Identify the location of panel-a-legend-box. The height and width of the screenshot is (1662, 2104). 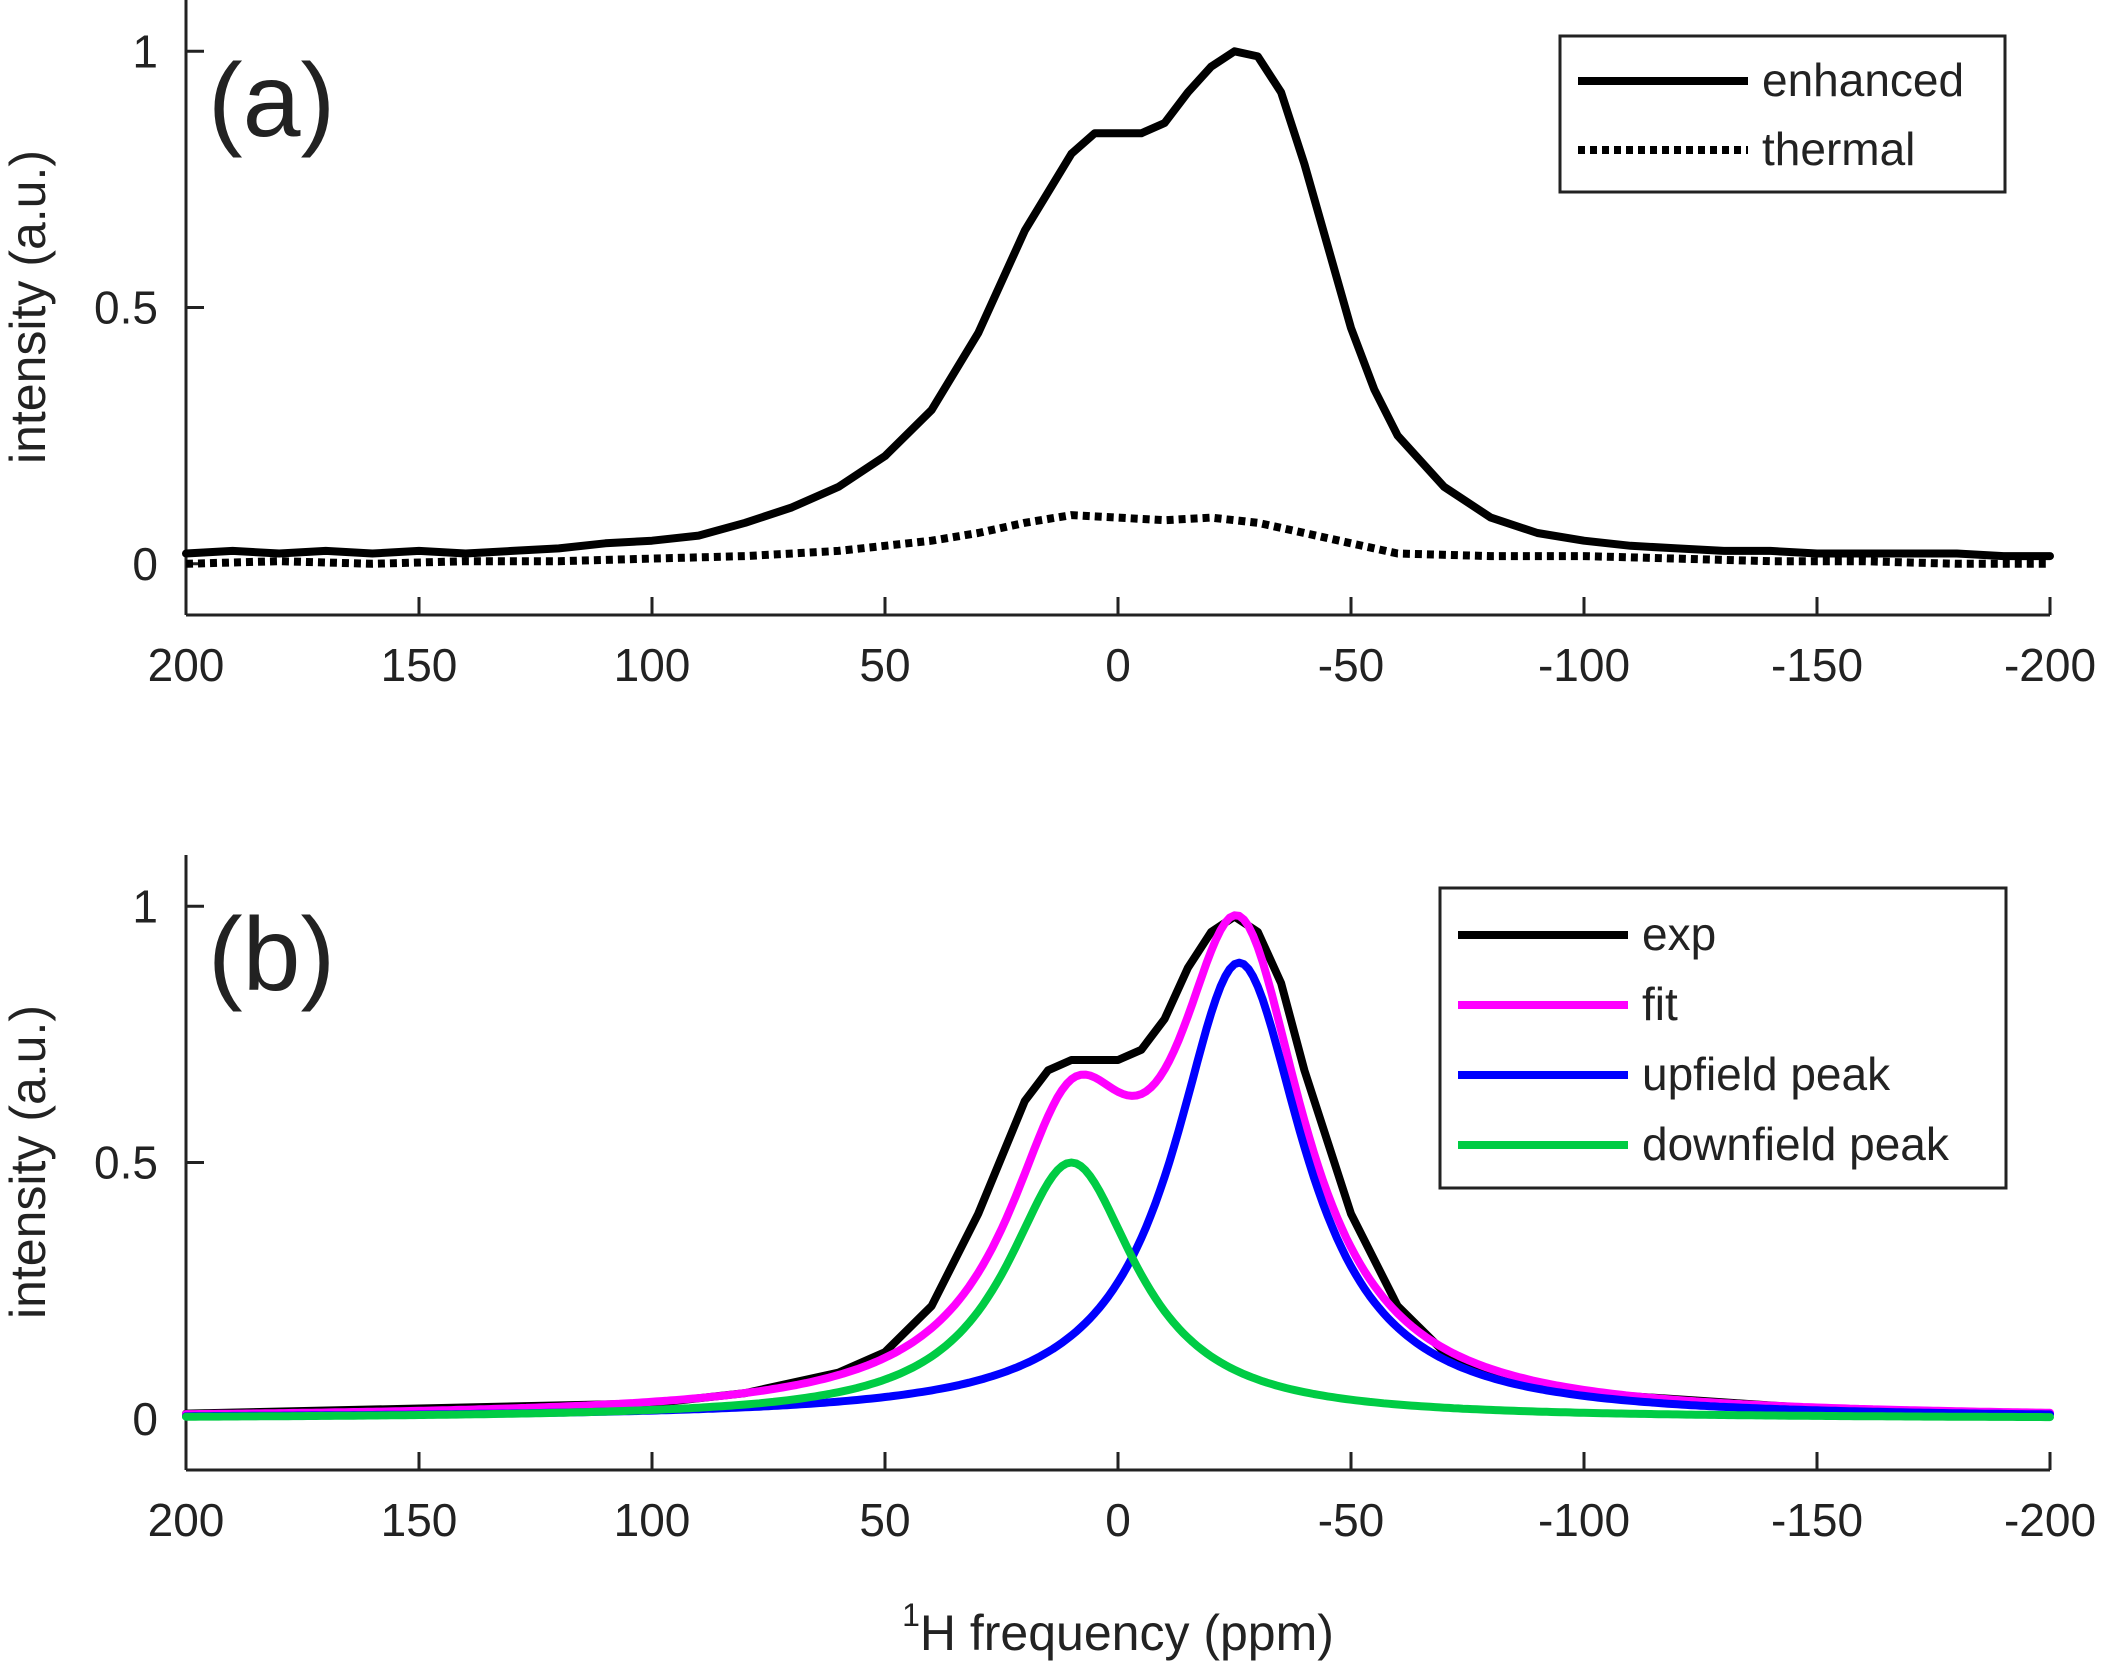
(1782, 114).